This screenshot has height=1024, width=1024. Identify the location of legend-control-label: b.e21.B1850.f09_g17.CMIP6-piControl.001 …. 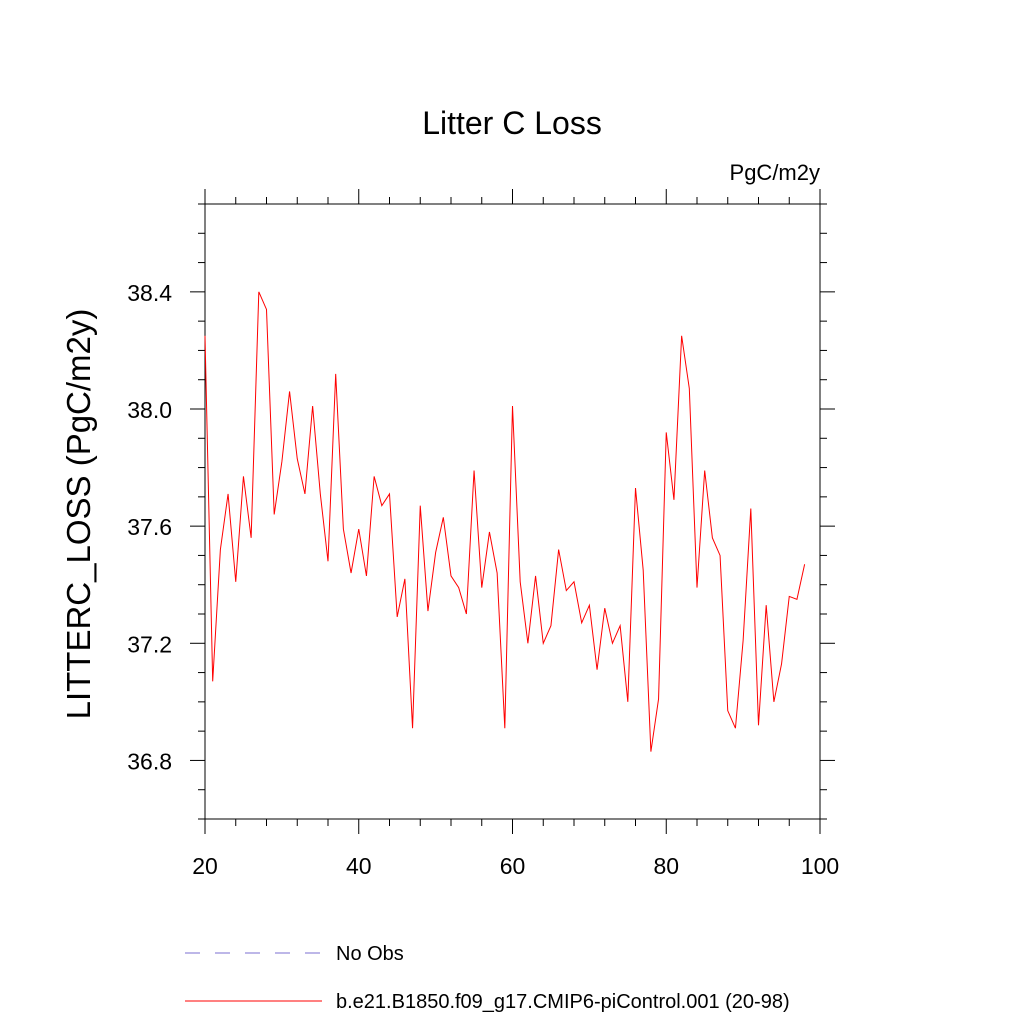
(563, 1002).